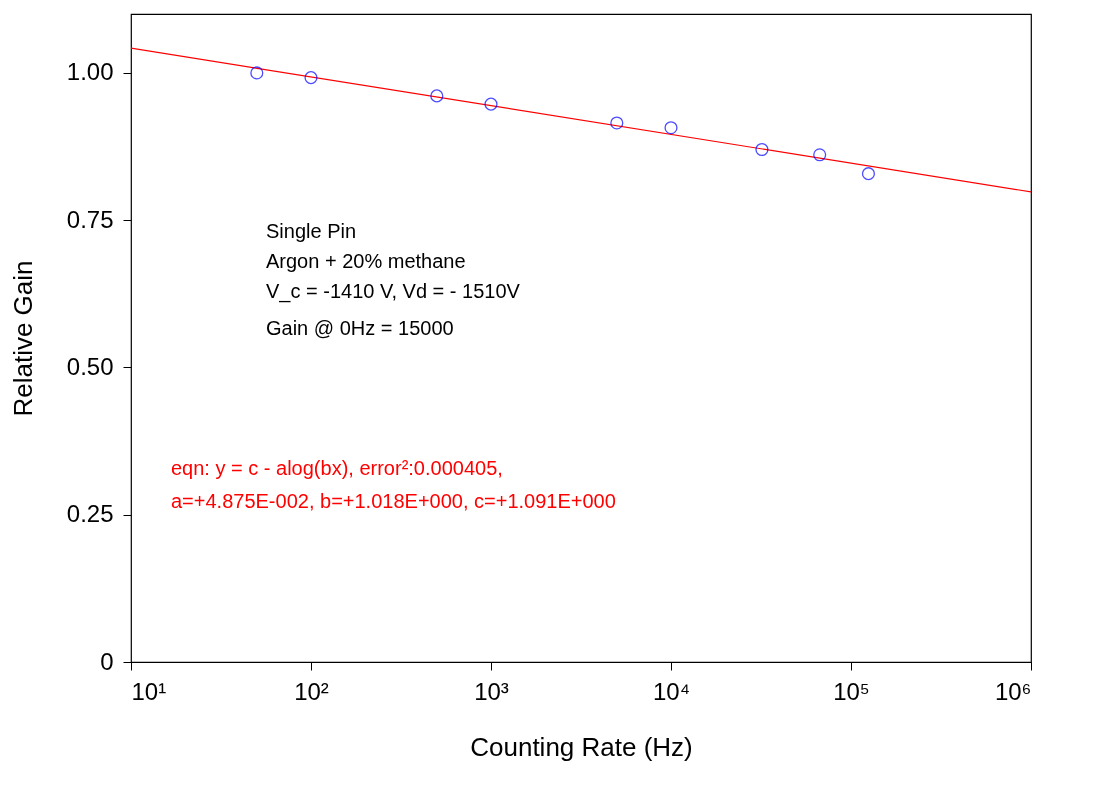 Image resolution: width=1095 pixels, height=798 pixels. I want to click on y-tick-label: 0, so click(107, 661).